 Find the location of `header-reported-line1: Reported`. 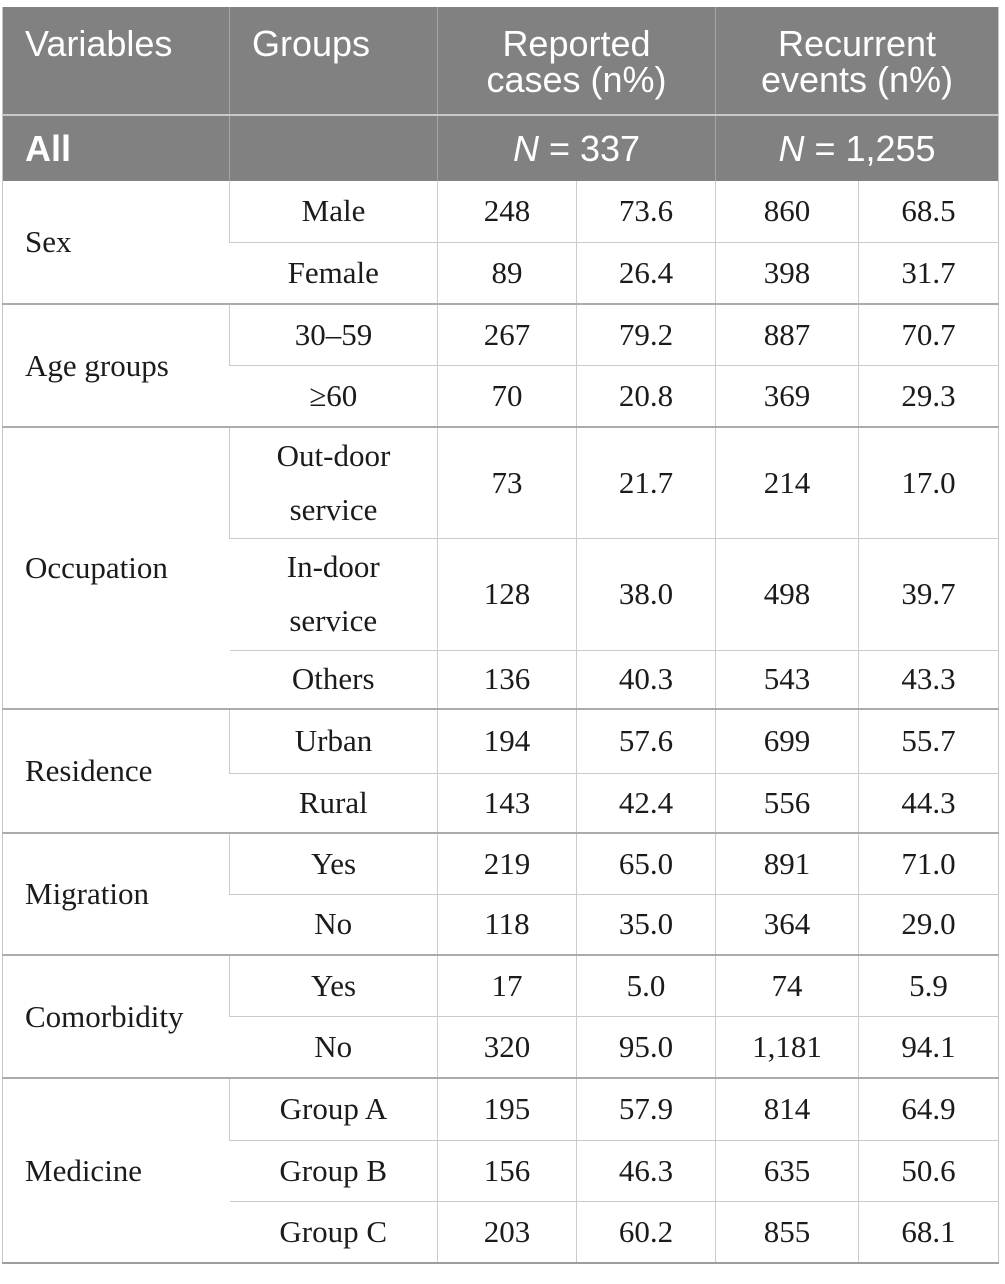

header-reported-line1: Reported is located at coordinates (576, 43).